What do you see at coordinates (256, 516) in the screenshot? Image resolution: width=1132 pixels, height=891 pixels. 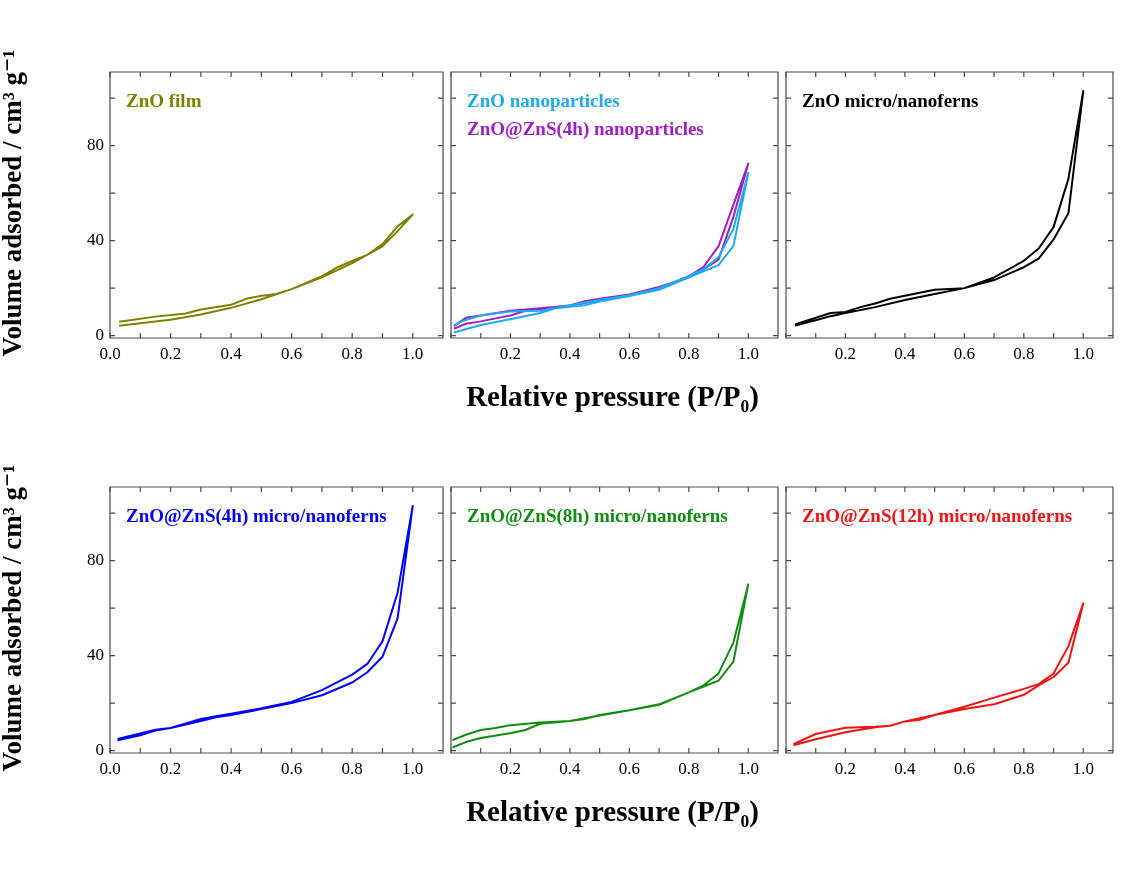 I see `series-label: ZnO@ZnS(4h) micro/nanoferns` at bounding box center [256, 516].